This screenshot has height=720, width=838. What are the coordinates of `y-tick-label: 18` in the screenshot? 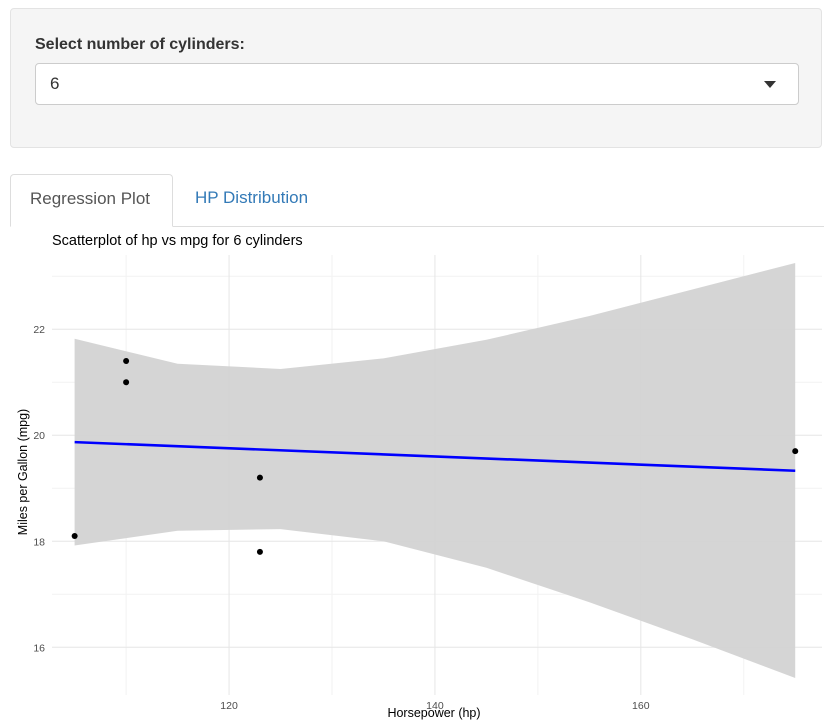 It's located at (39, 542).